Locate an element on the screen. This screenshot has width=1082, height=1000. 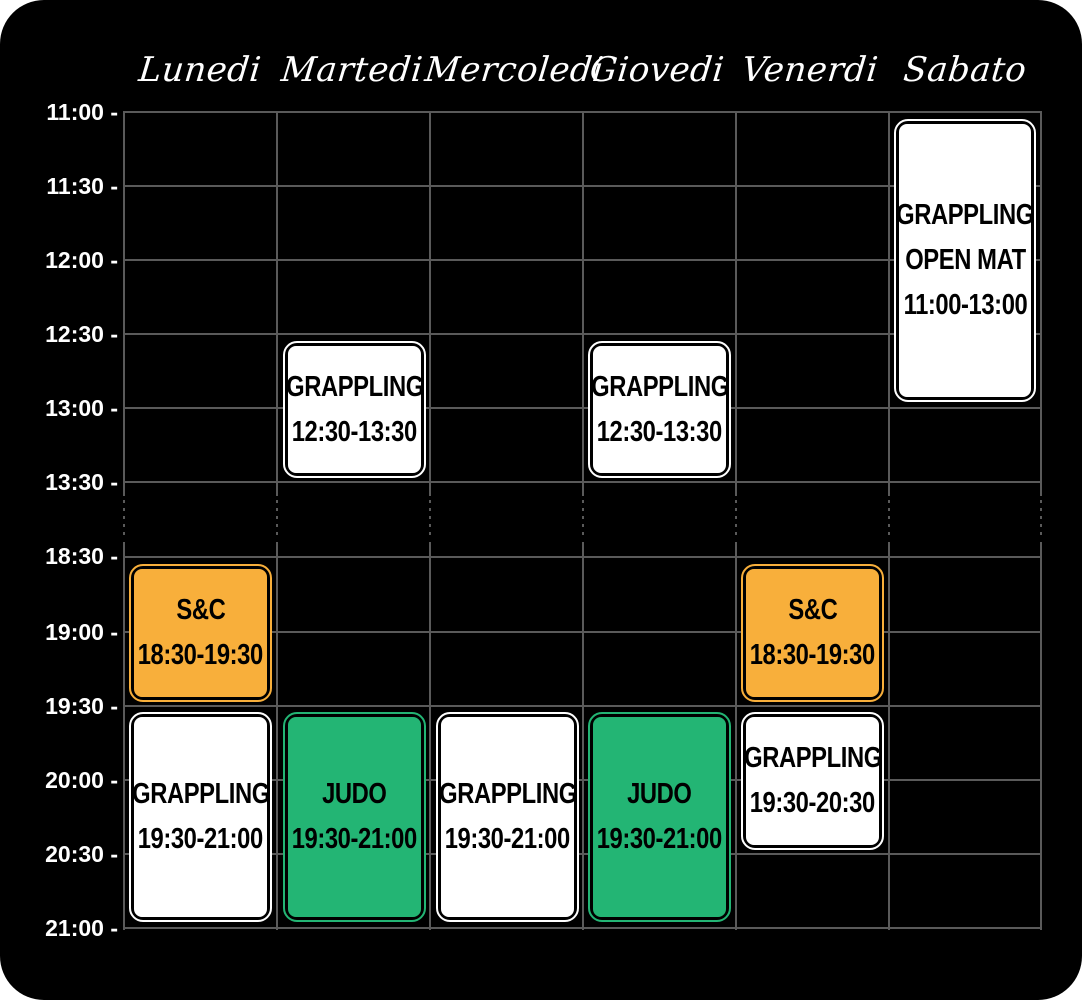
time-label: 20:00 - is located at coordinates (81, 780).